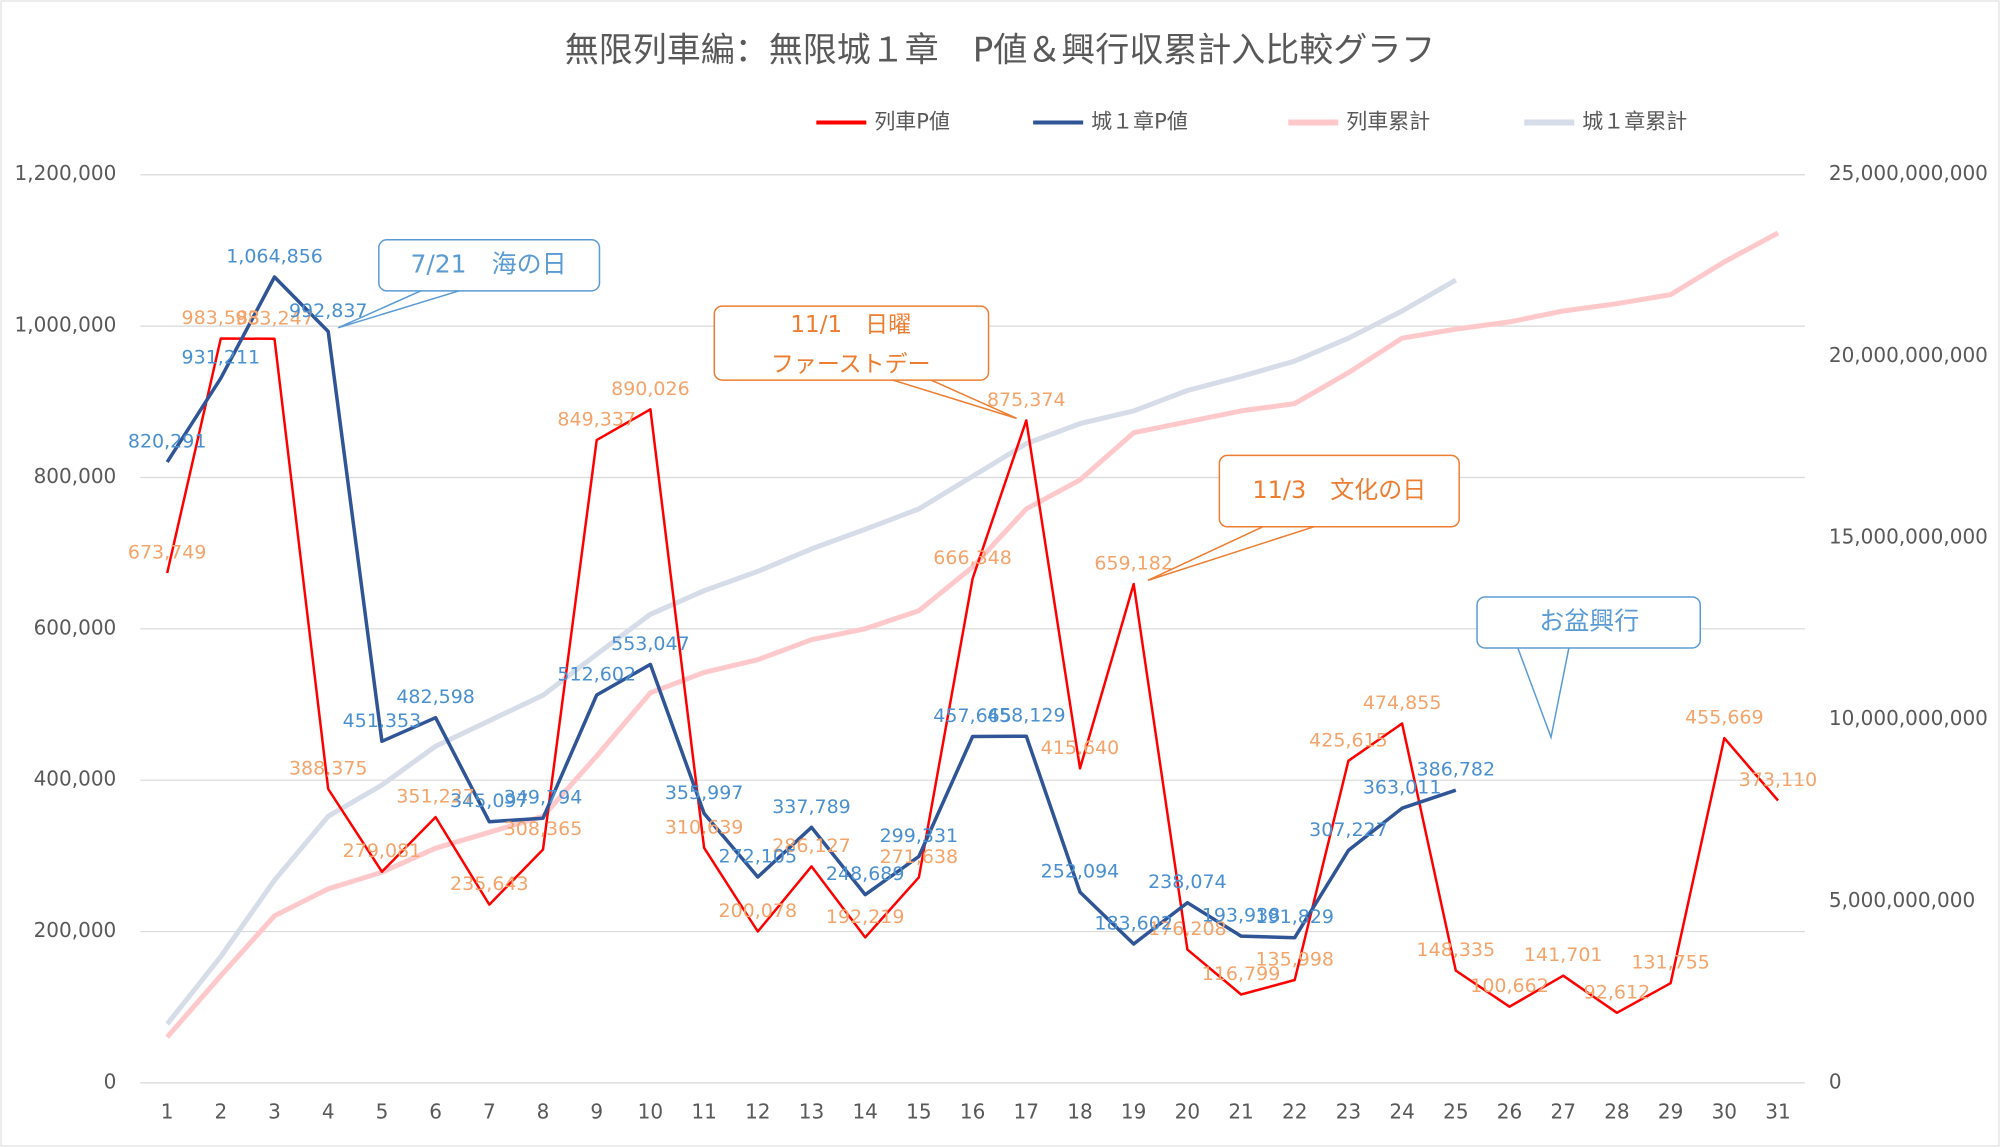 The image size is (2000, 1147). What do you see at coordinates (75, 930) in the screenshot?
I see `y-tick-label: 200,000` at bounding box center [75, 930].